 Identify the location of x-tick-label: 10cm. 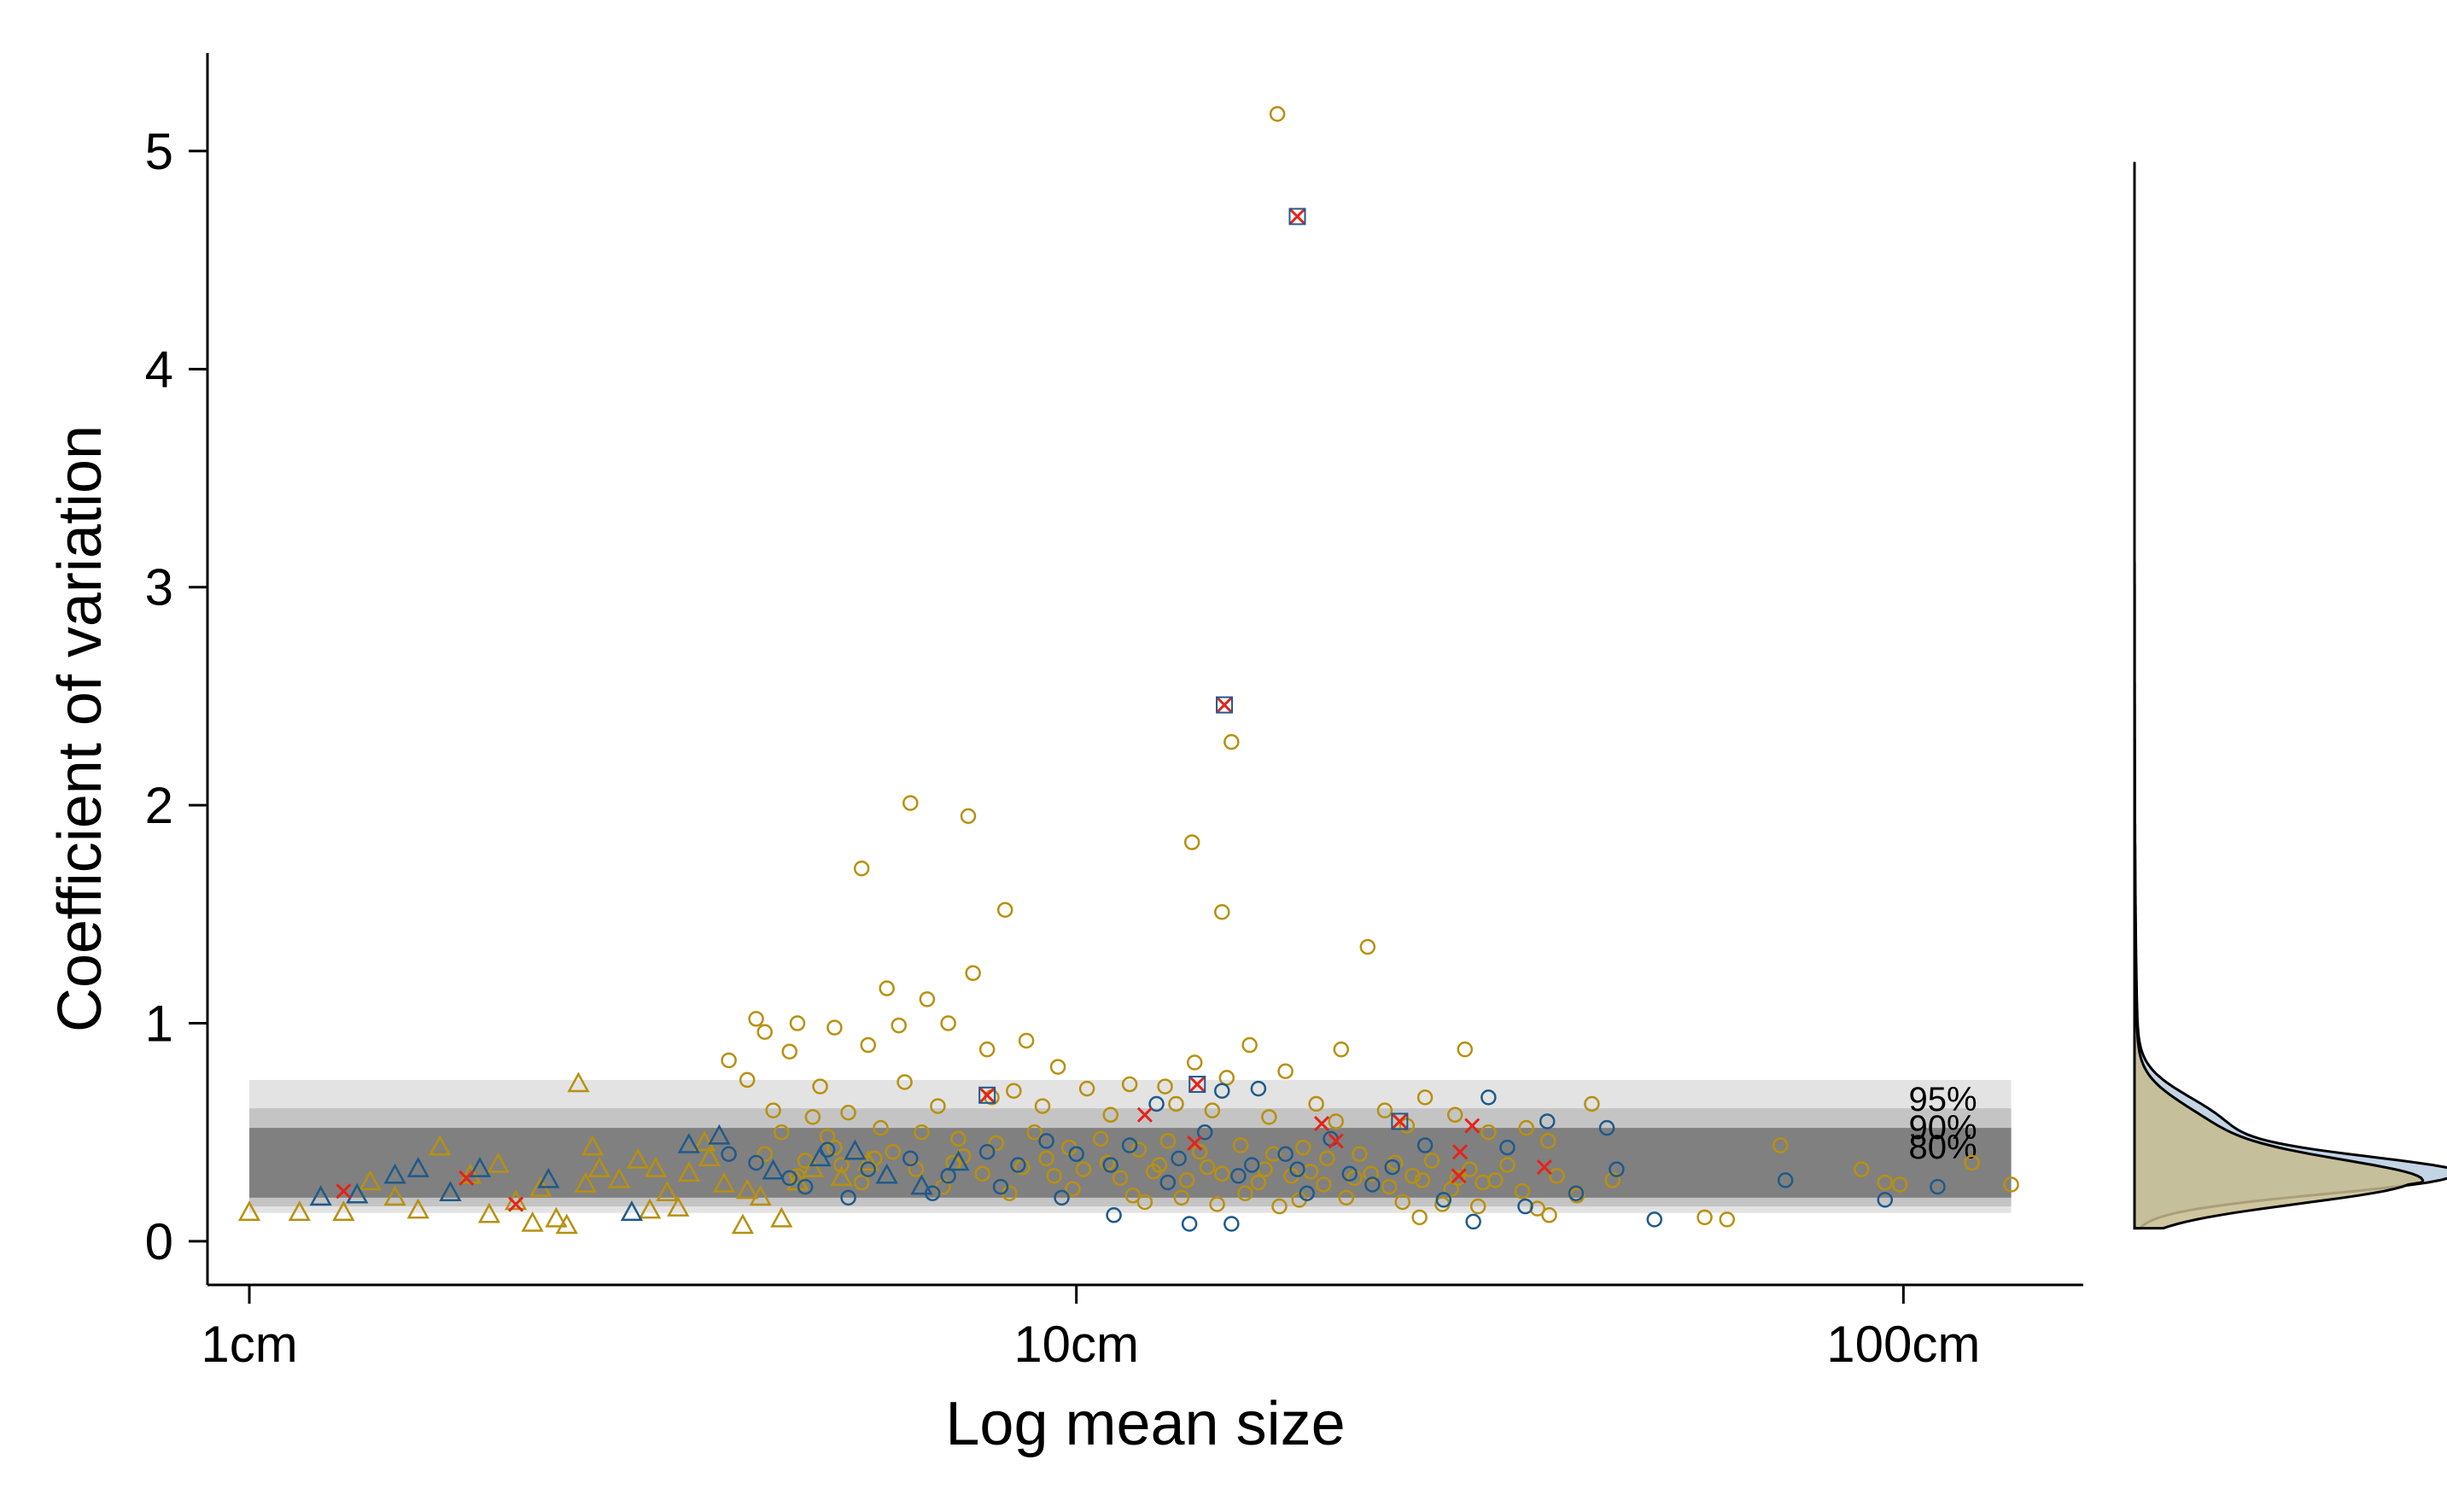
(1076, 1344).